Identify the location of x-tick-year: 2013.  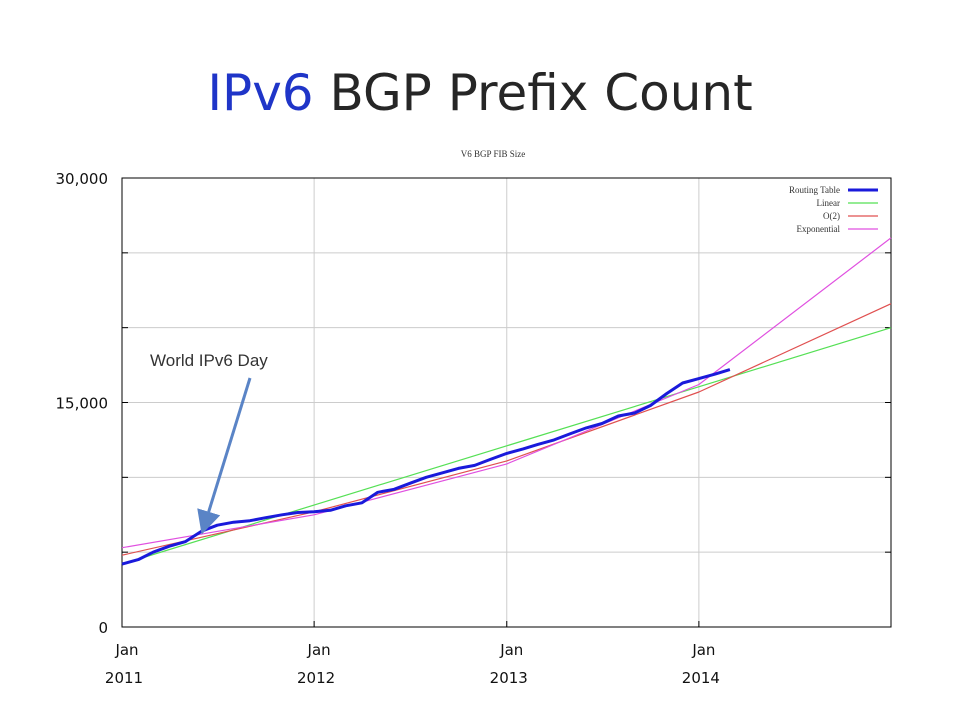
(509, 678).